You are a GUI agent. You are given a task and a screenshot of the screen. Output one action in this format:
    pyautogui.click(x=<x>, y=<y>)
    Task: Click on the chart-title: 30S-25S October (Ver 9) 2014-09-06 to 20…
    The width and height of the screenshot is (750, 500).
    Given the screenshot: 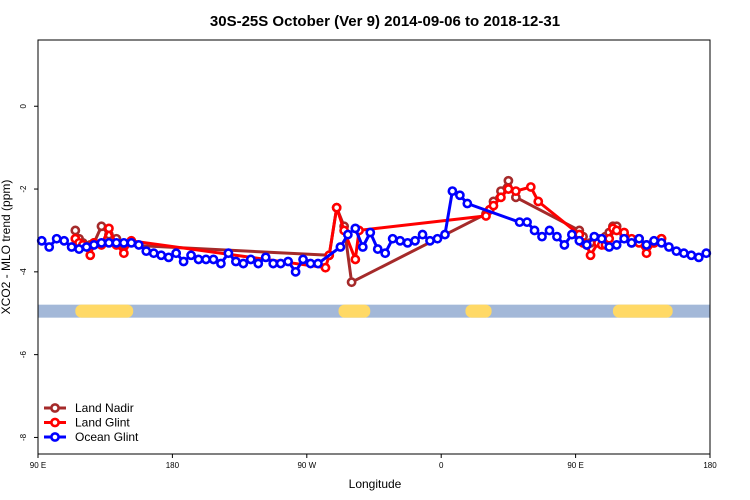 What is the action you would take?
    pyautogui.click(x=385, y=21)
    